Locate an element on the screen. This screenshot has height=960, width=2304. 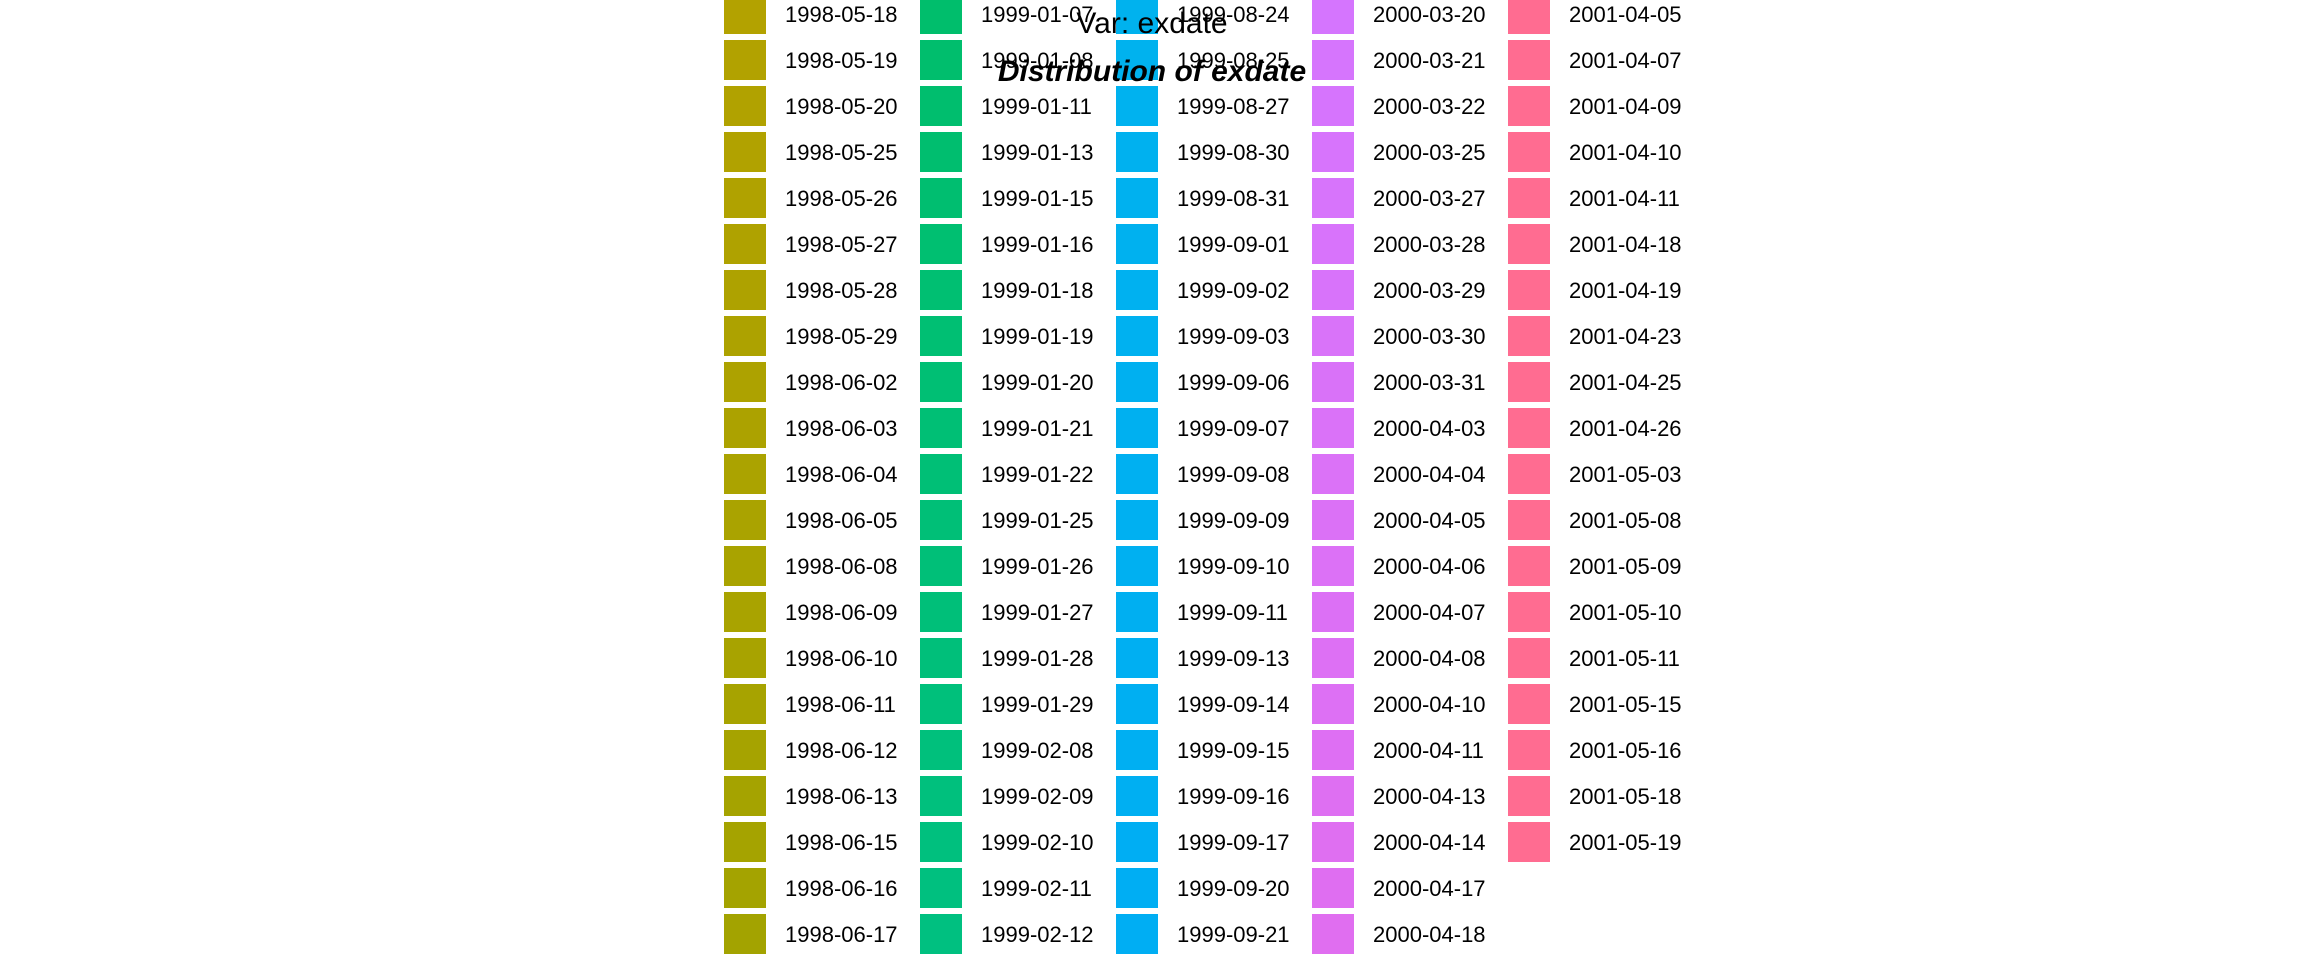
legend-key-label: 2001-04-05 is located at coordinates (1625, 14).